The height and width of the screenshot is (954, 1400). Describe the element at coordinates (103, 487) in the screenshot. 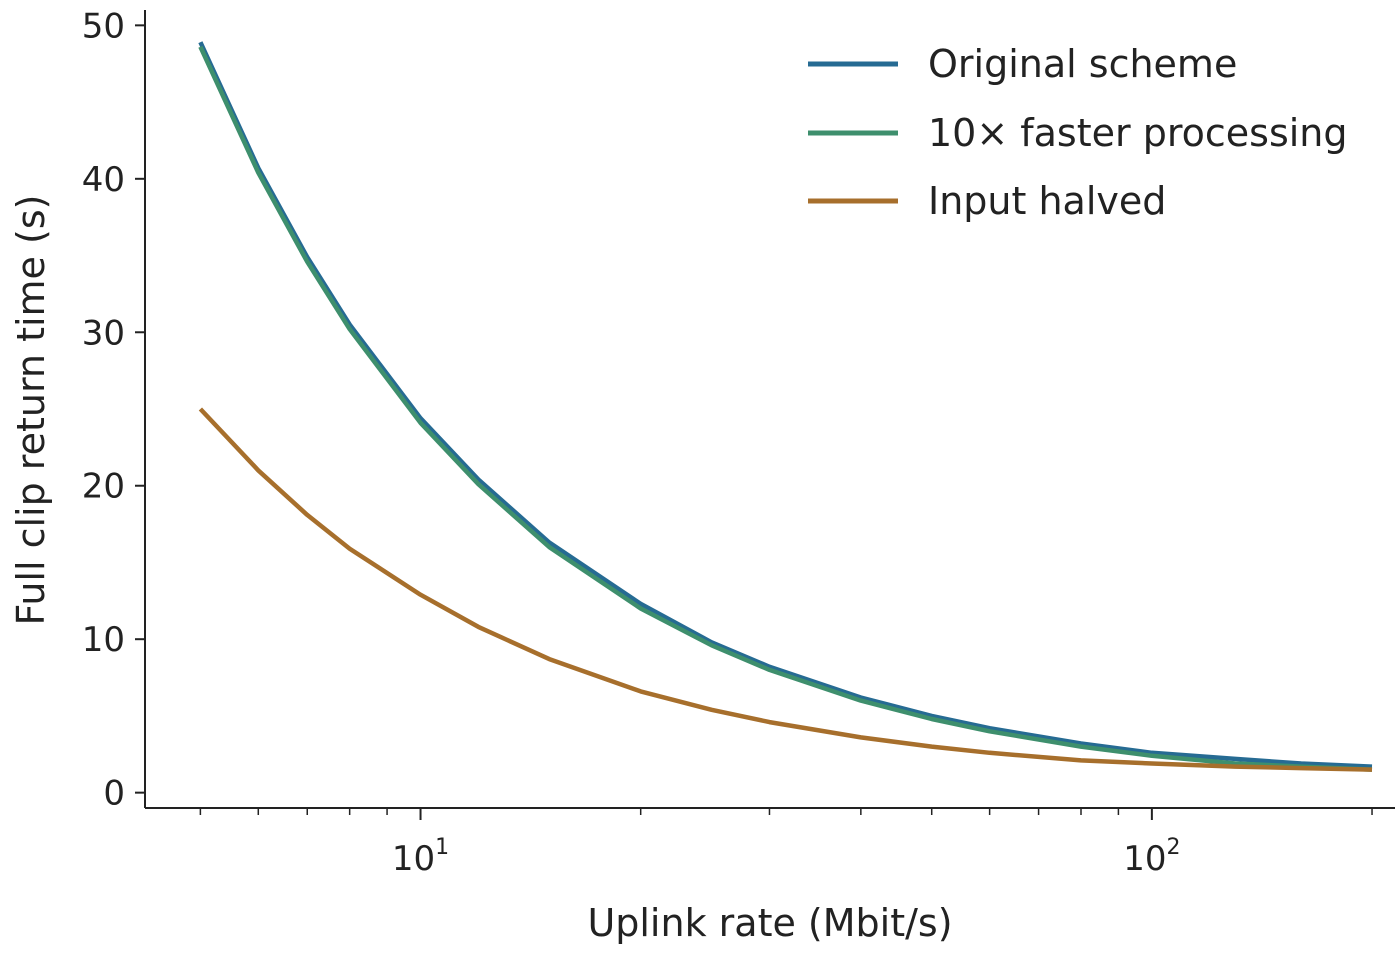

I see `y-tick-label: 20` at that location.